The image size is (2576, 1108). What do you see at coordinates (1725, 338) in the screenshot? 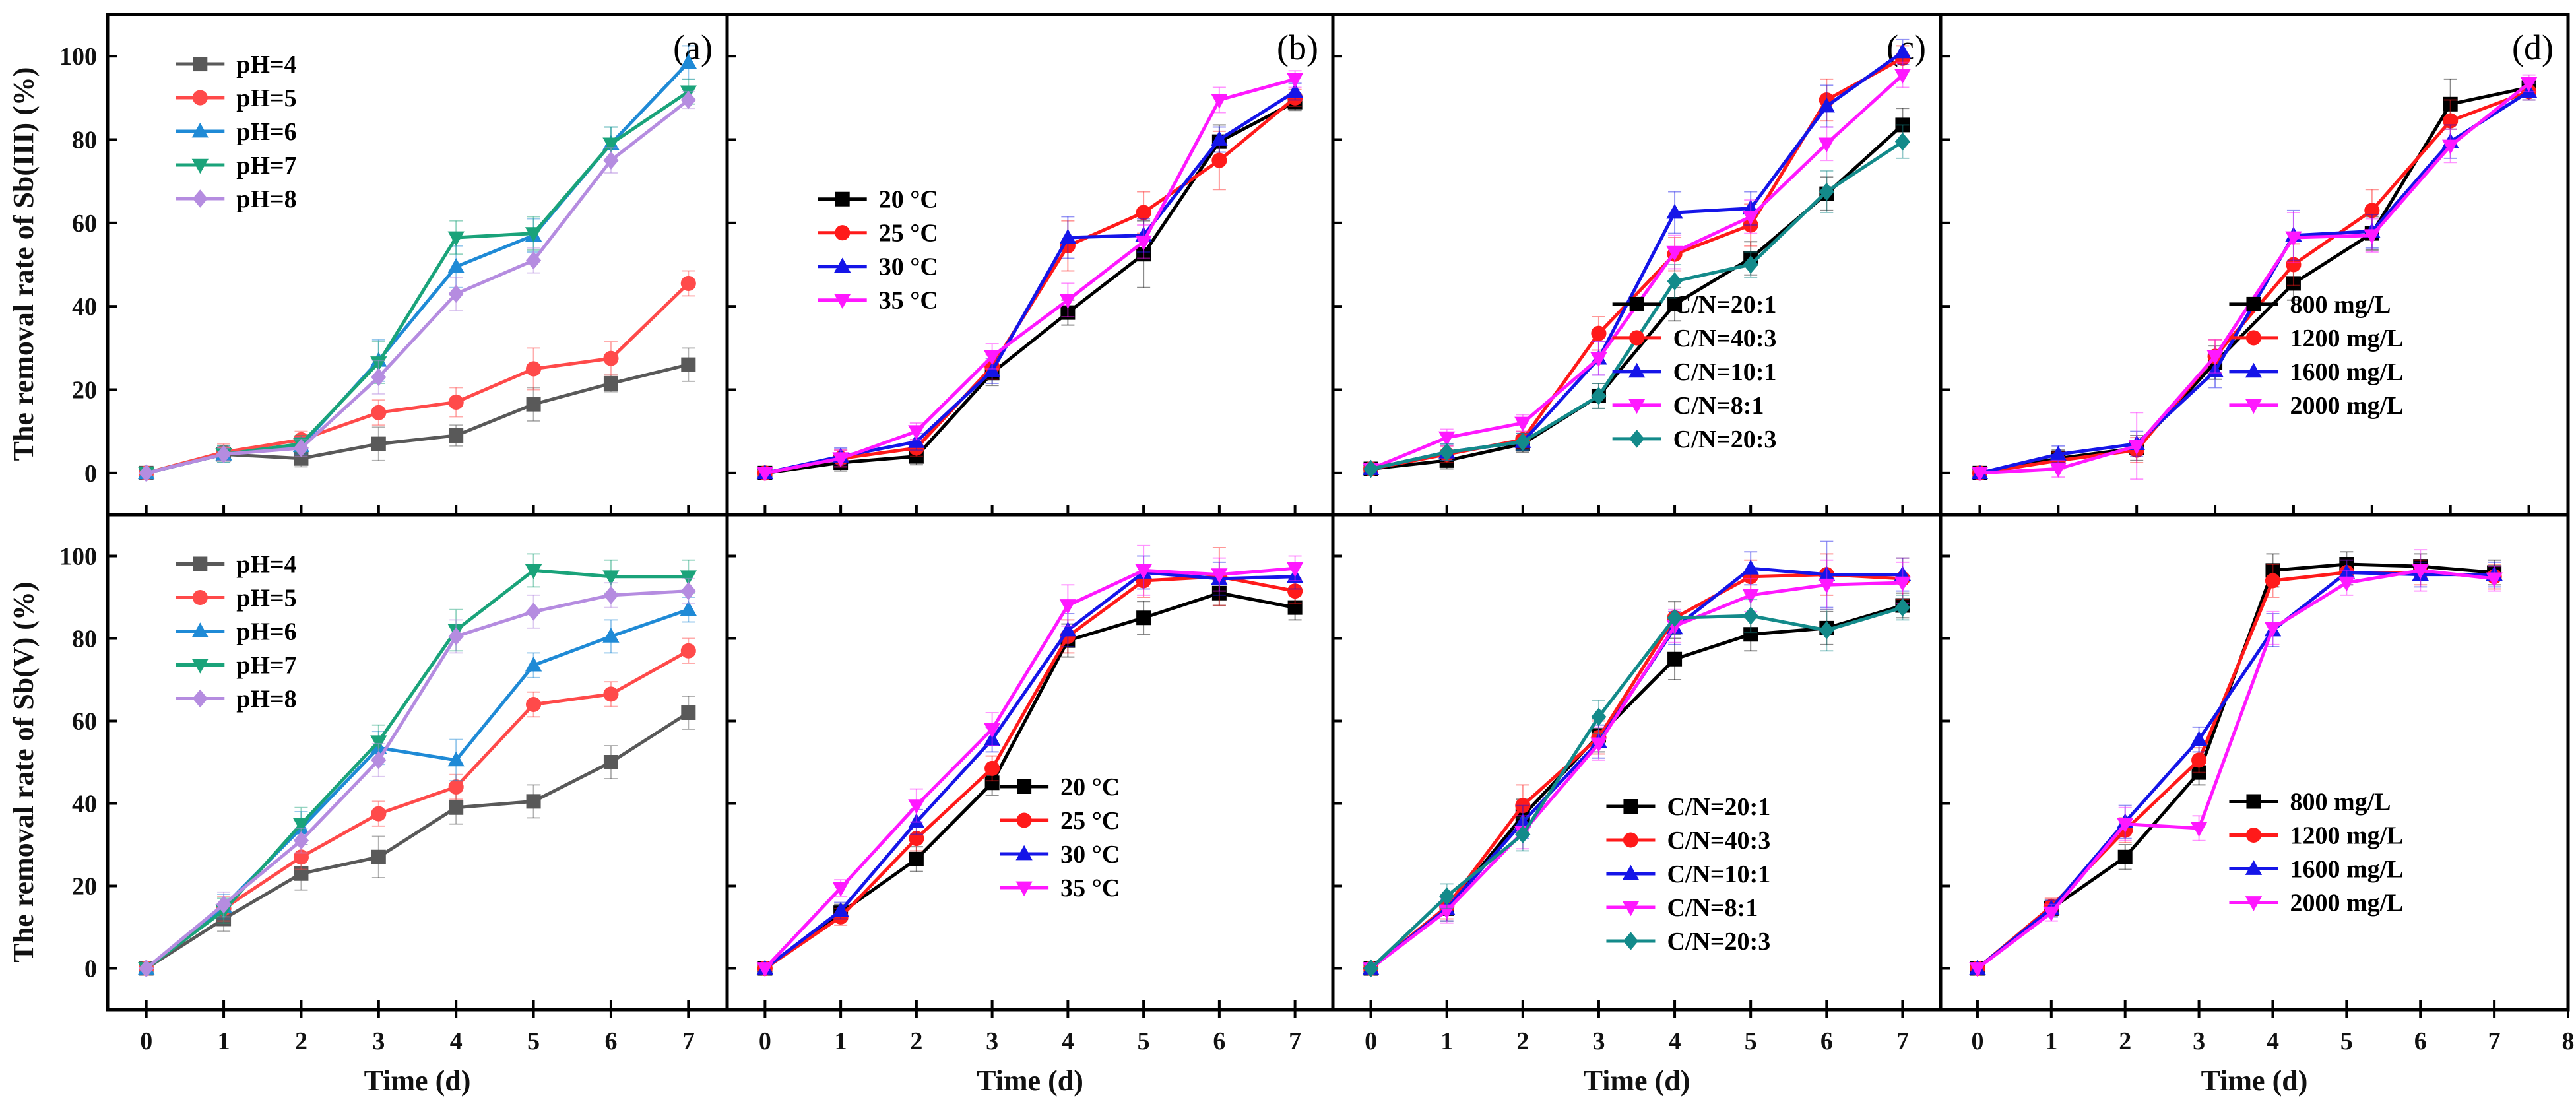
I see `legend-label: C/N=40:3` at bounding box center [1725, 338].